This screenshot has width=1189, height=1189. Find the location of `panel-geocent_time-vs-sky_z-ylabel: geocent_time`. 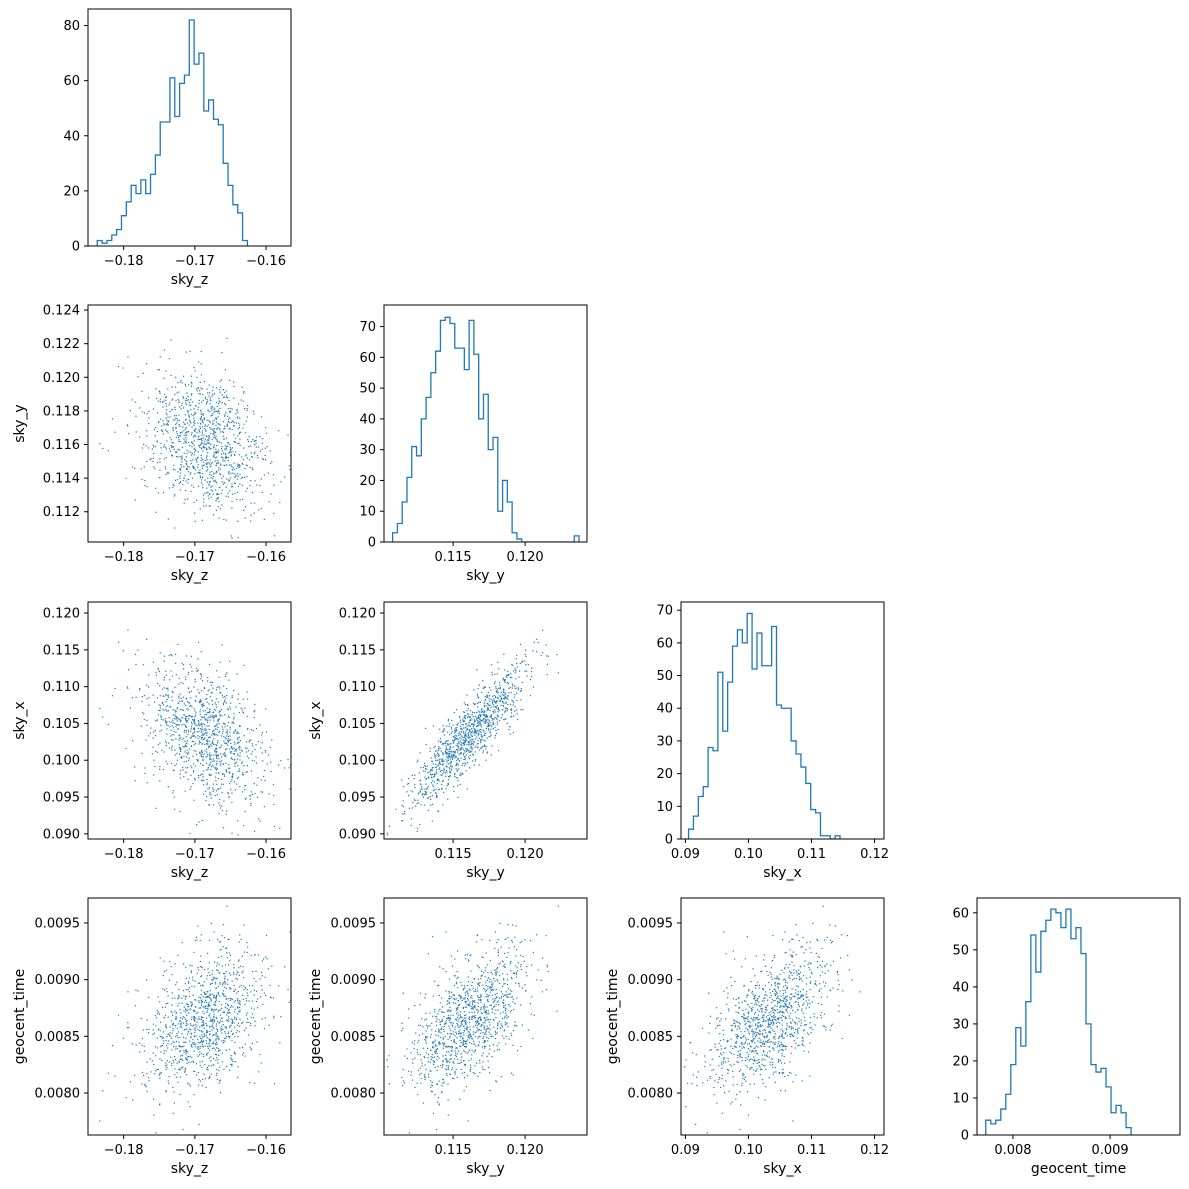

panel-geocent_time-vs-sky_z-ylabel: geocent_time is located at coordinates (20, 1016).